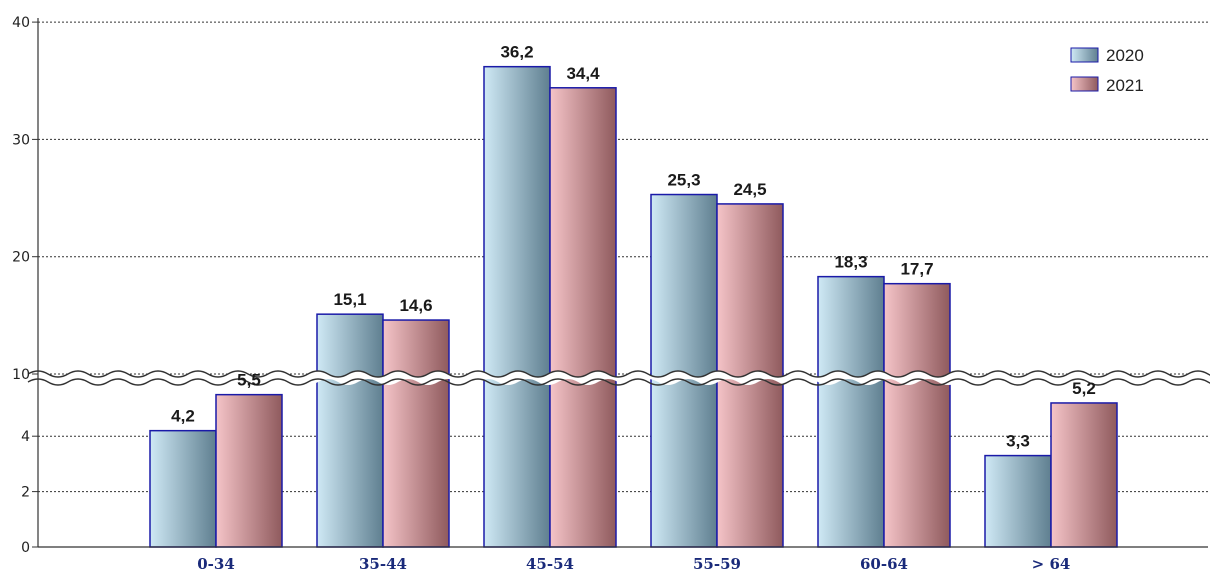 This screenshot has width=1210, height=574. What do you see at coordinates (1051, 564) in the screenshot?
I see `category-label: > 64` at bounding box center [1051, 564].